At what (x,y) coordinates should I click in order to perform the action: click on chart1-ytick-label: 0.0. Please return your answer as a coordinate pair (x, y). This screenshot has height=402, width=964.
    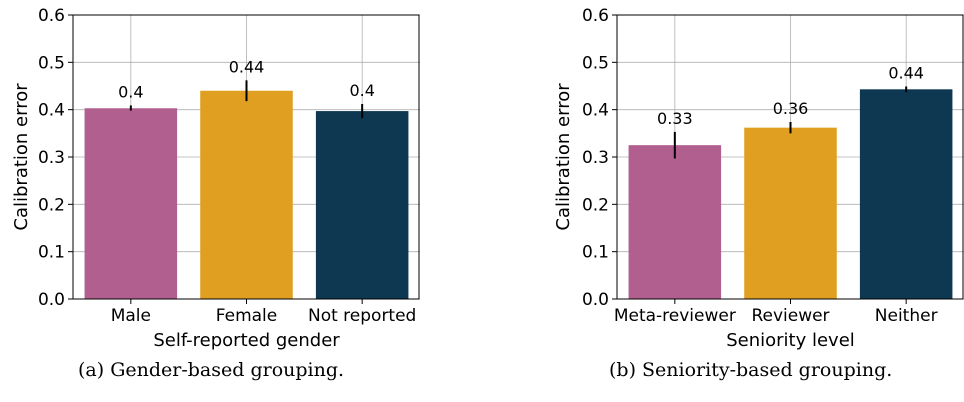
    Looking at the image, I should click on (51, 300).